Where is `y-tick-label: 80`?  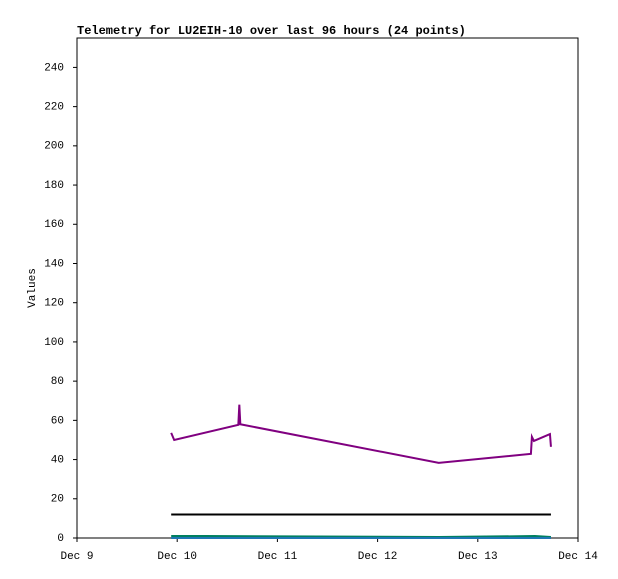 y-tick-label: 80 is located at coordinates (57, 382).